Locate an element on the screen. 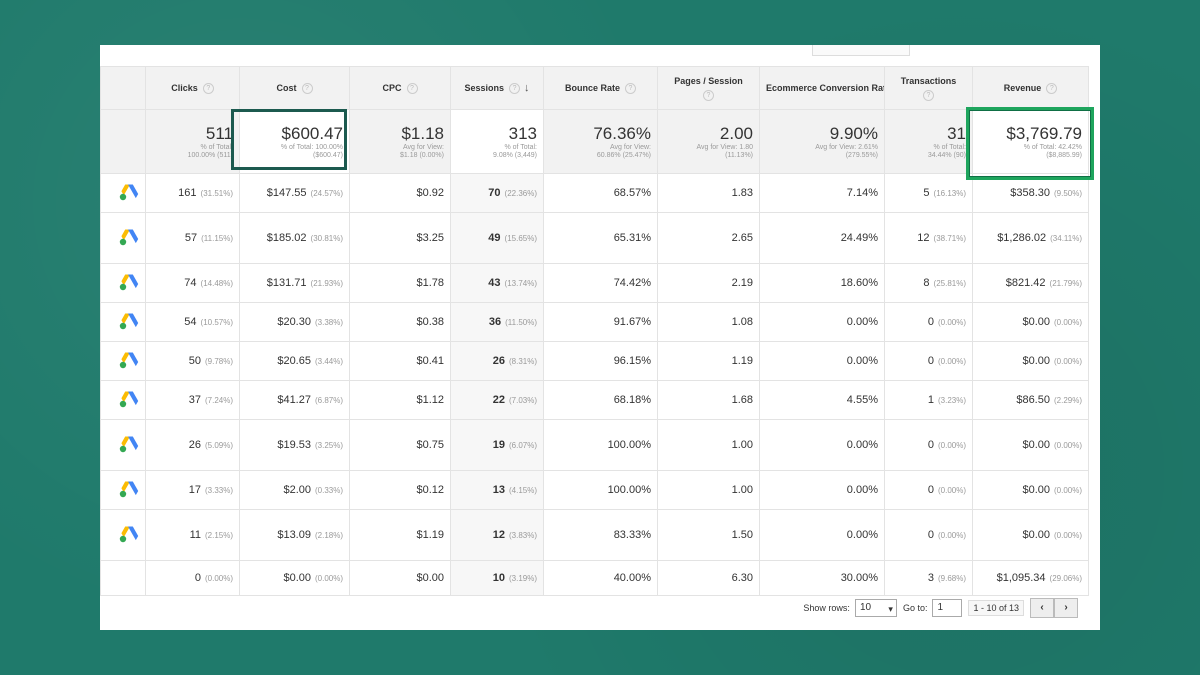 This screenshot has height=675, width=1200. goto-input: 1 is located at coordinates (947, 608).